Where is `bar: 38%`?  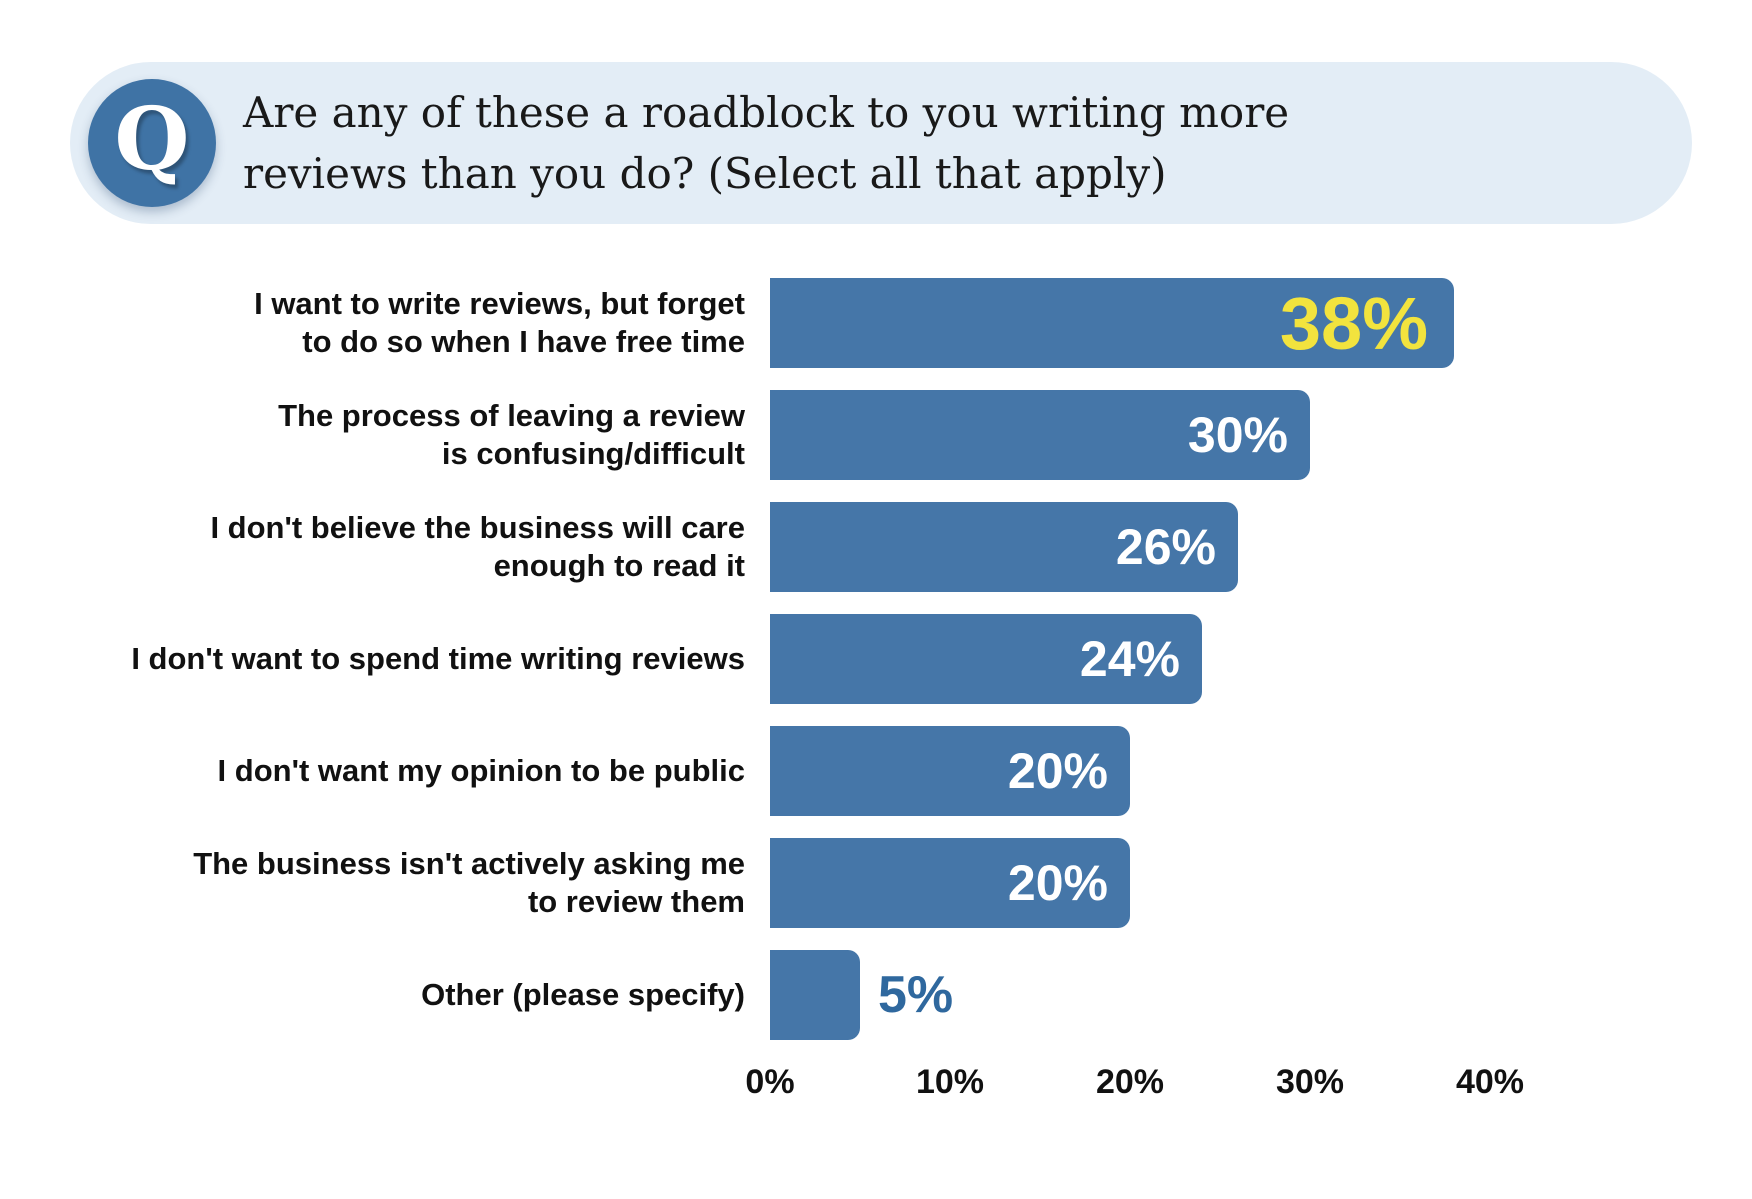
bar: 38% is located at coordinates (1112, 323).